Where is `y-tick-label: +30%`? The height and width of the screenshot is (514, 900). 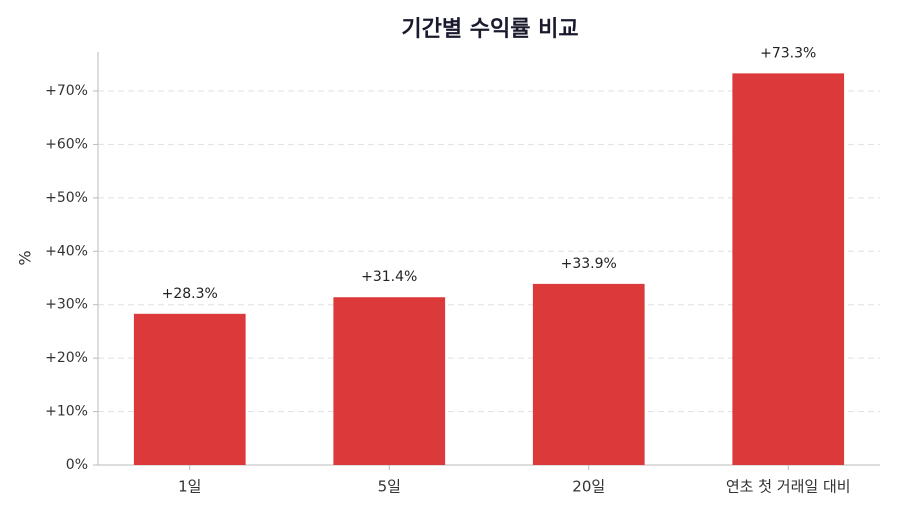 y-tick-label: +30% is located at coordinates (66, 305).